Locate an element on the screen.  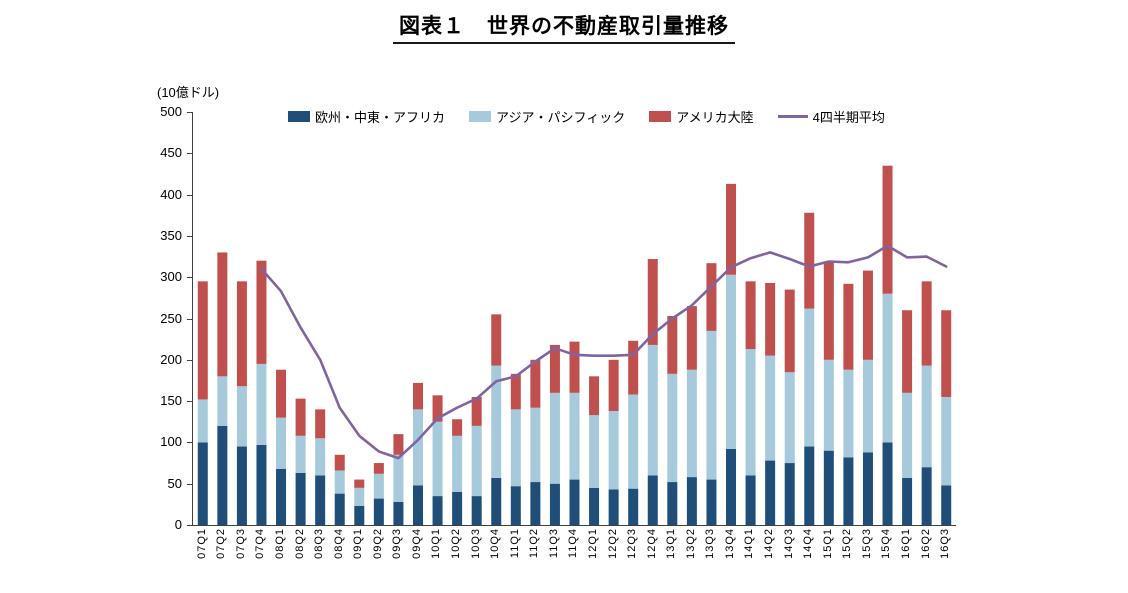
x-axis-label: 08Q4 is located at coordinates (338, 543).